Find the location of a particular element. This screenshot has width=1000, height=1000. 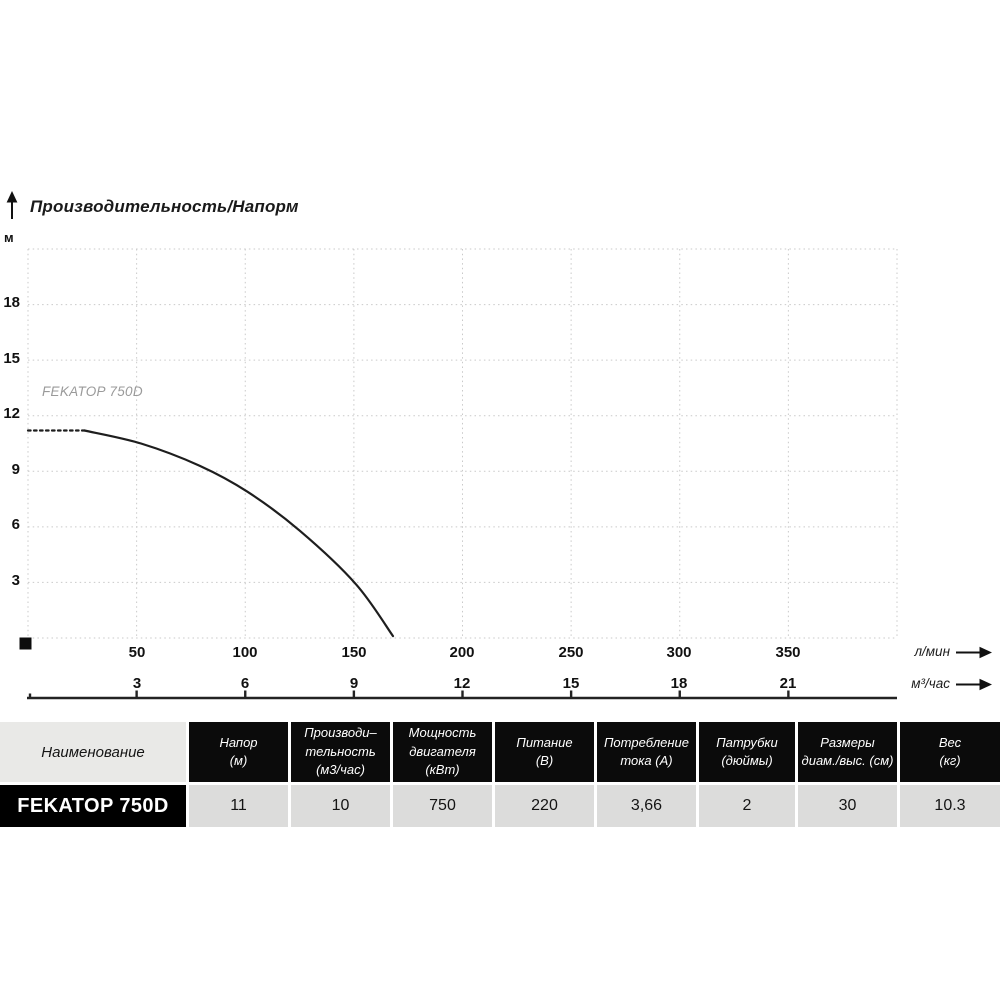

value-cell-potreblenie-toka: 3,66 is located at coordinates (646, 806).